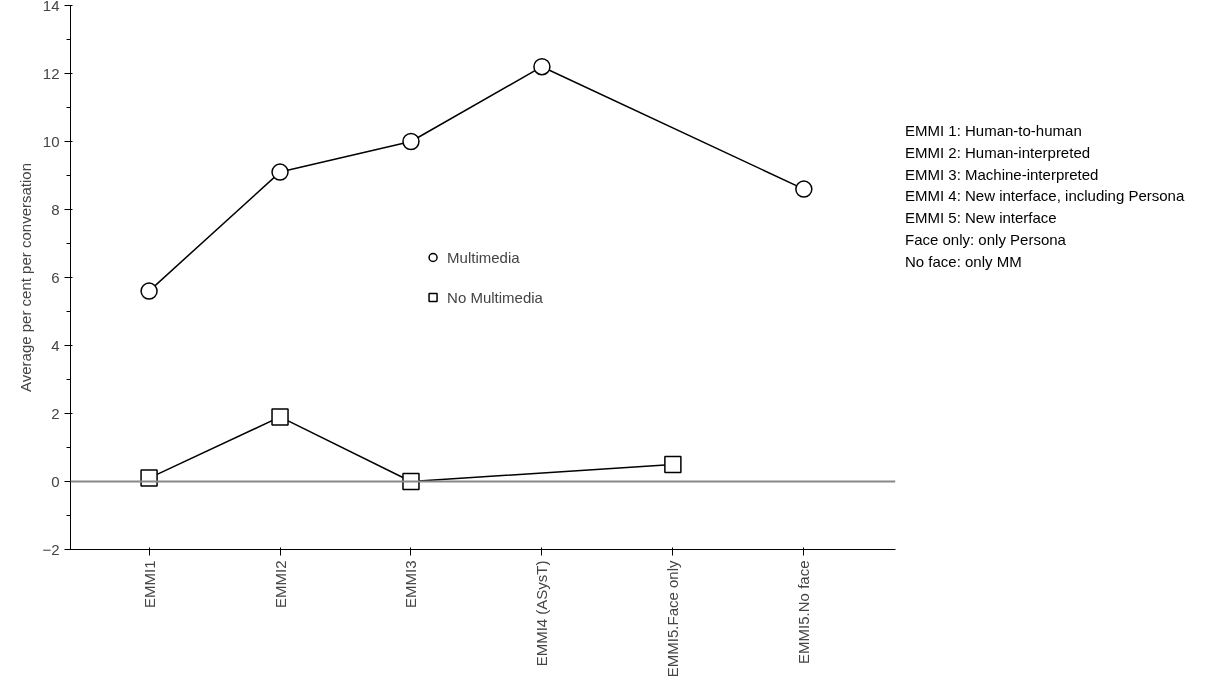 The width and height of the screenshot is (1218, 693). Describe the element at coordinates (986, 239) in the screenshot. I see `text: Face only: only Persona` at that location.